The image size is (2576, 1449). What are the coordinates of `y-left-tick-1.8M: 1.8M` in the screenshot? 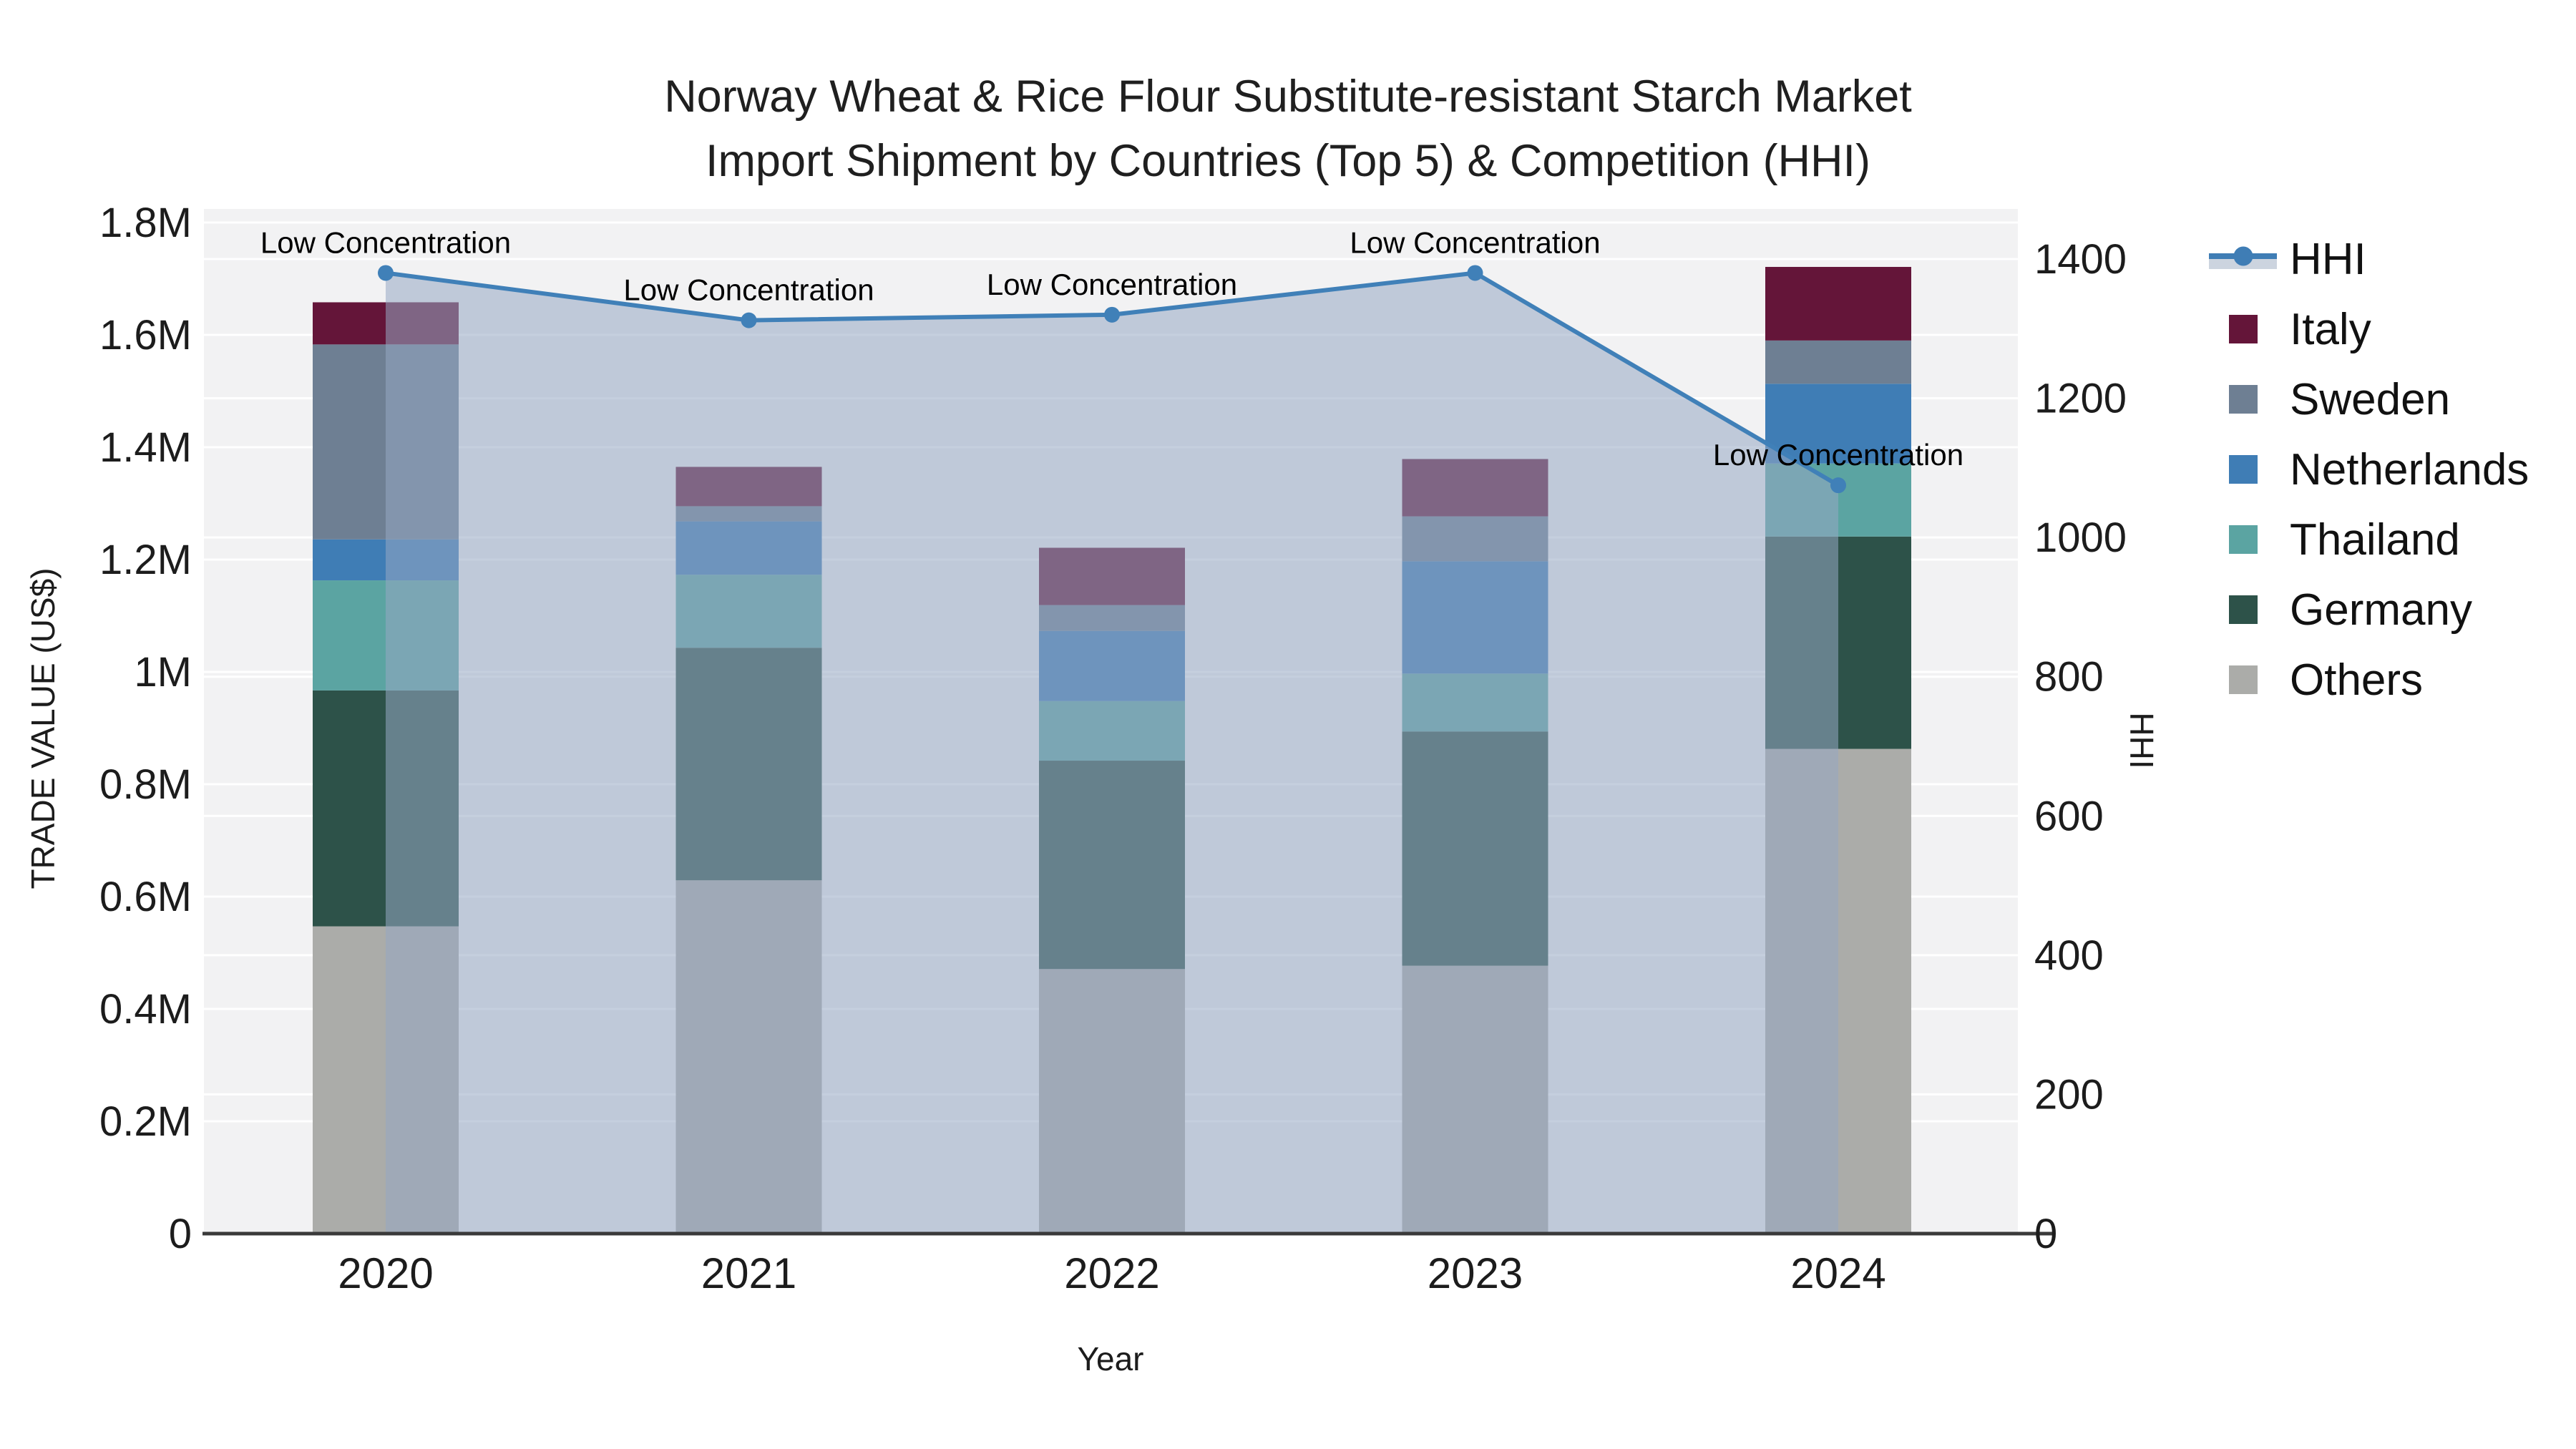 It's located at (145, 223).